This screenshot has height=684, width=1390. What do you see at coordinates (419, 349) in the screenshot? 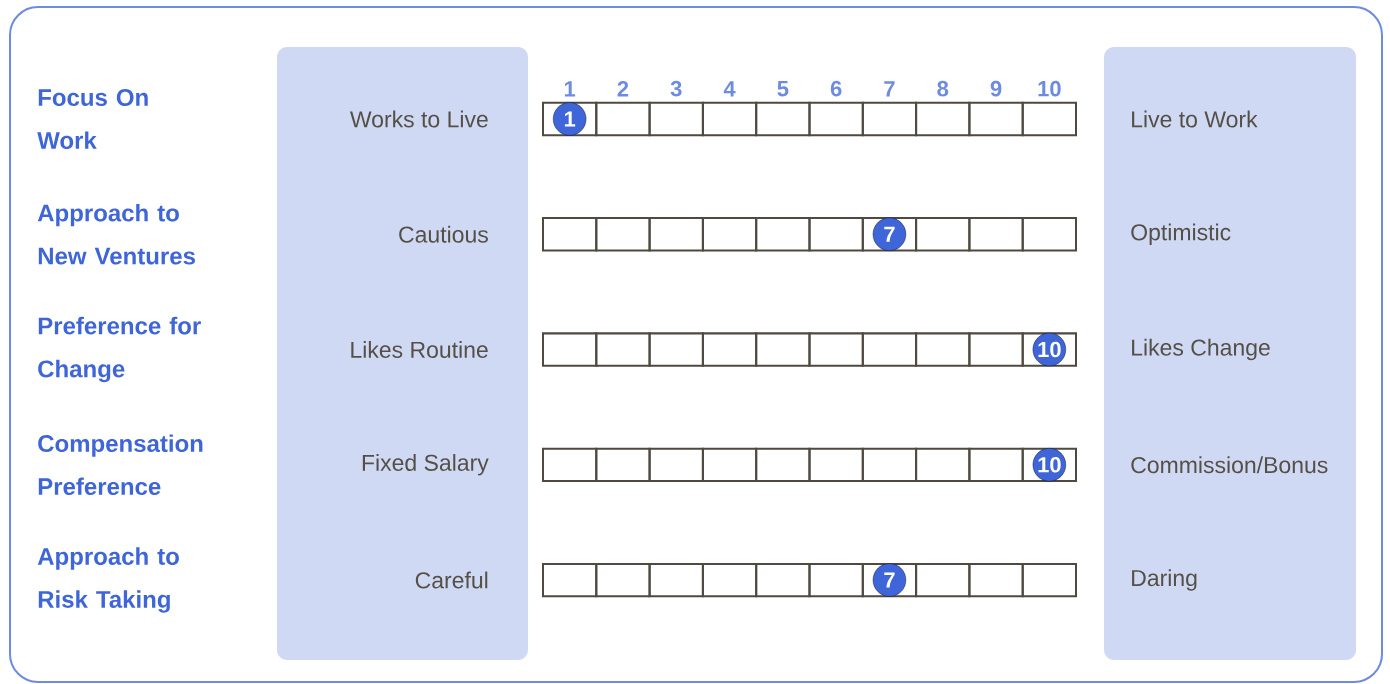
I see `y-tick-label: Likes Routine` at bounding box center [419, 349].